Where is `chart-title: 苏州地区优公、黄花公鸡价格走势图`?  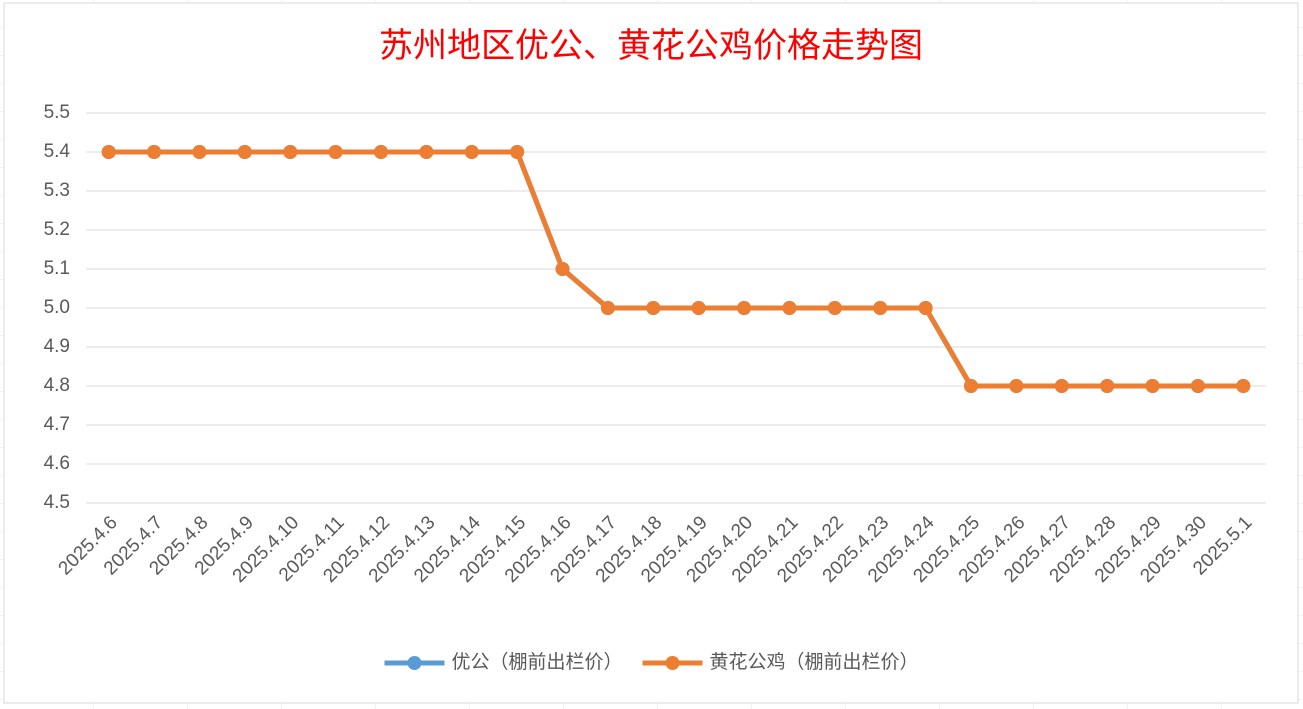
chart-title: 苏州地区优公、黄花公鸡价格走势图 is located at coordinates (651, 46).